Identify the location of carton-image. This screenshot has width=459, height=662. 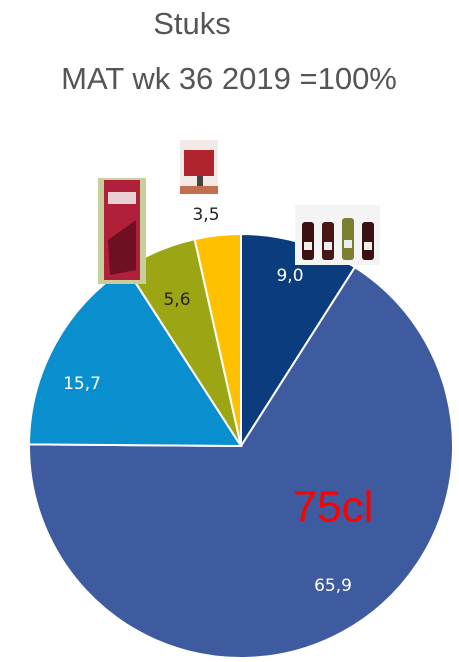
(122, 231).